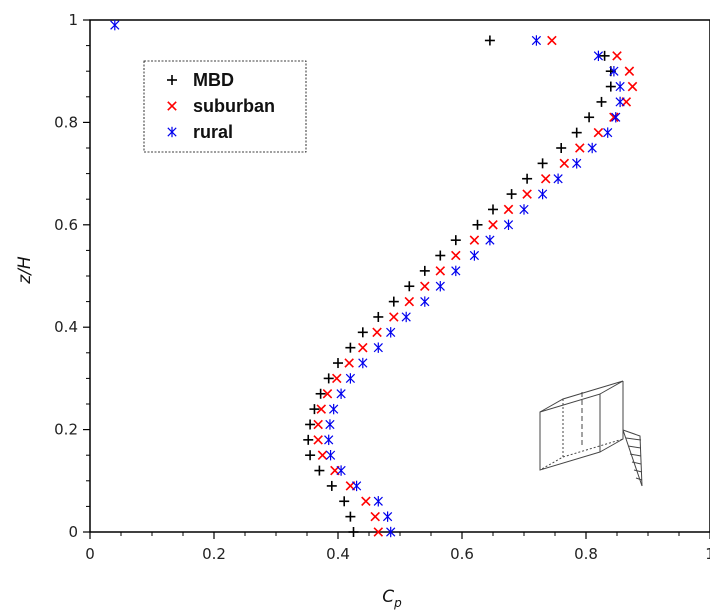 The width and height of the screenshot is (710, 610). I want to click on y-tick-label: 0.2, so click(66, 430).